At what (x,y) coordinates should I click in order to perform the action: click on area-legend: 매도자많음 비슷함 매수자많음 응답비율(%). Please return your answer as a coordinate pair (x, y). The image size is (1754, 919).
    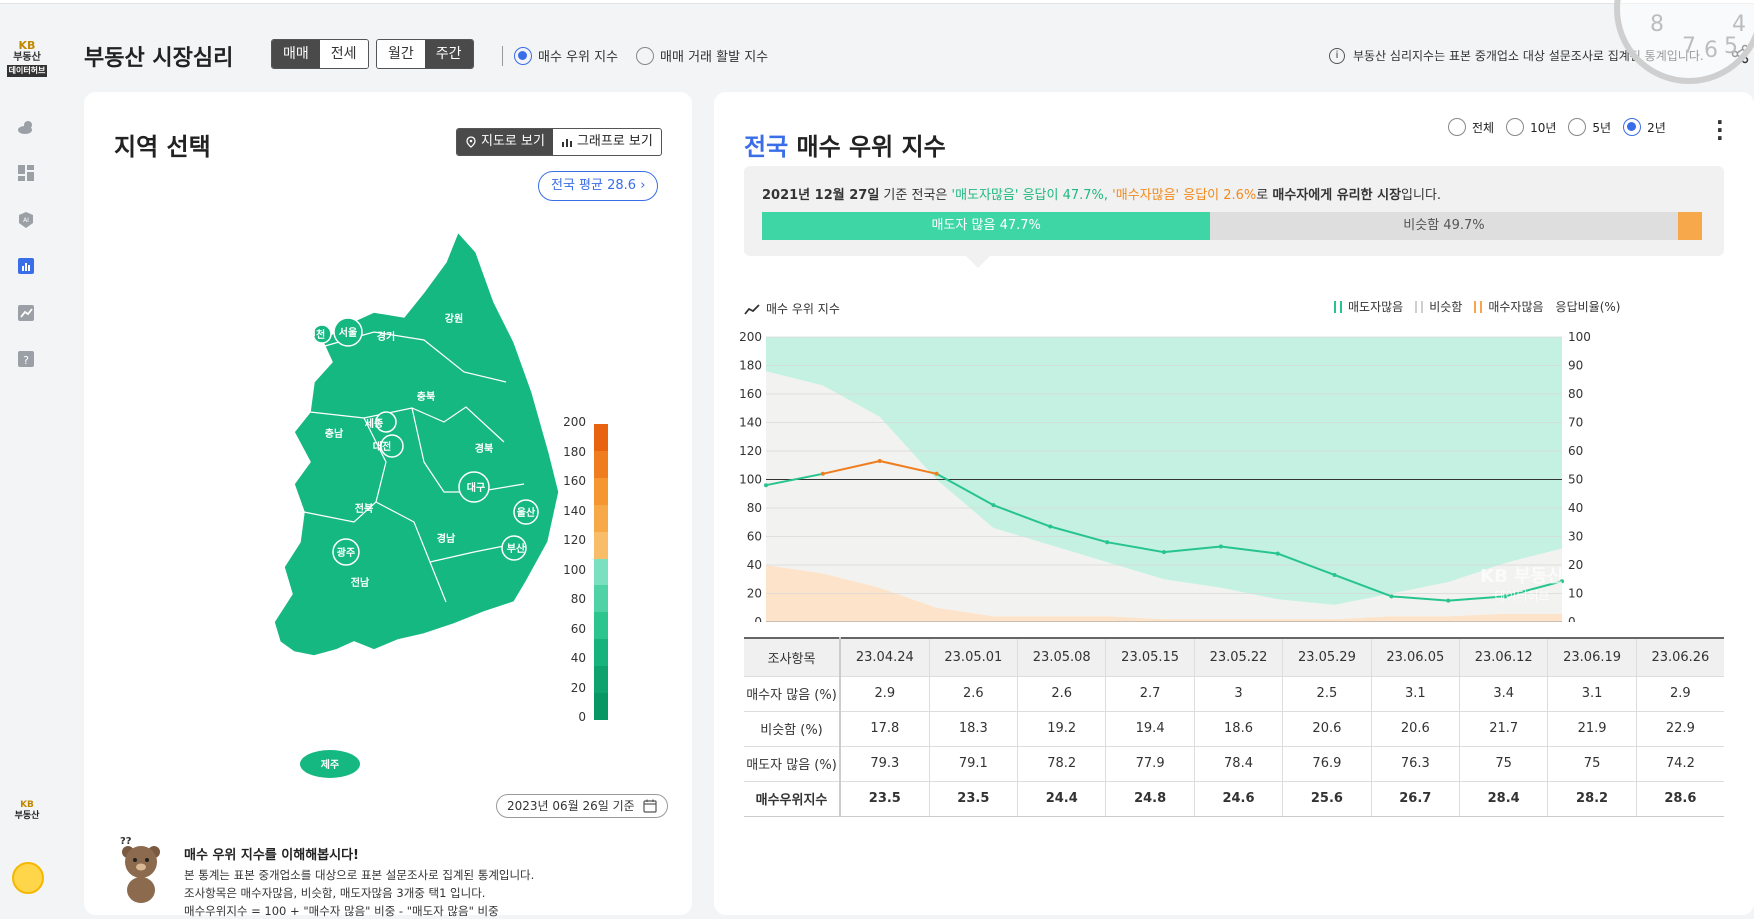
    Looking at the image, I should click on (1477, 306).